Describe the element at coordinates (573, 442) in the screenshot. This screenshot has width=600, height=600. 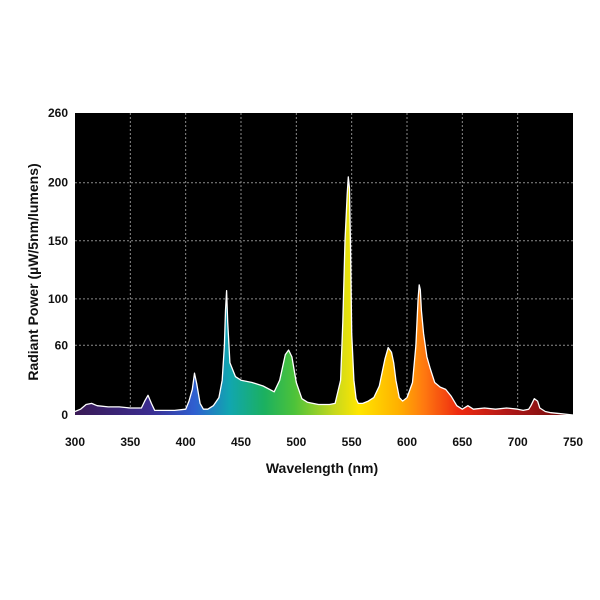
I see `x-tick-label-750: 750` at that location.